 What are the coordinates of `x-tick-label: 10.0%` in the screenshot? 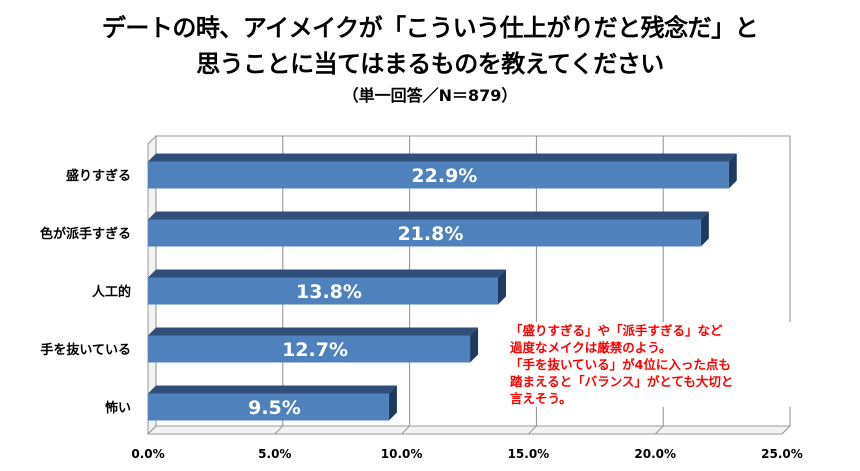 It's located at (402, 454).